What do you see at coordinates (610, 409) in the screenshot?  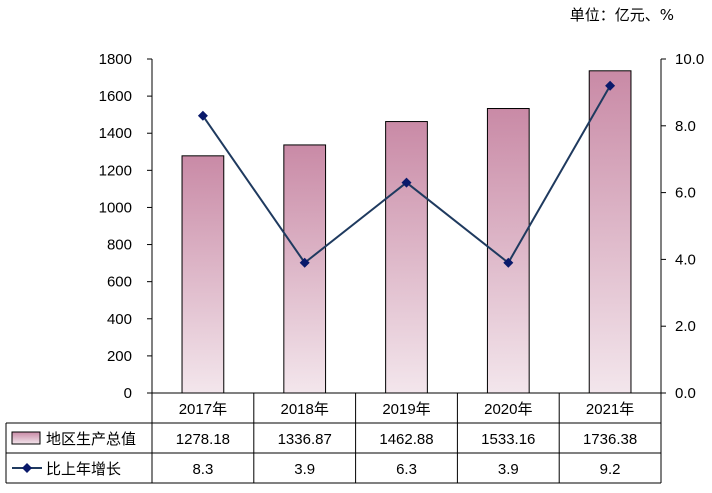 I see `category-label: 2021年` at bounding box center [610, 409].